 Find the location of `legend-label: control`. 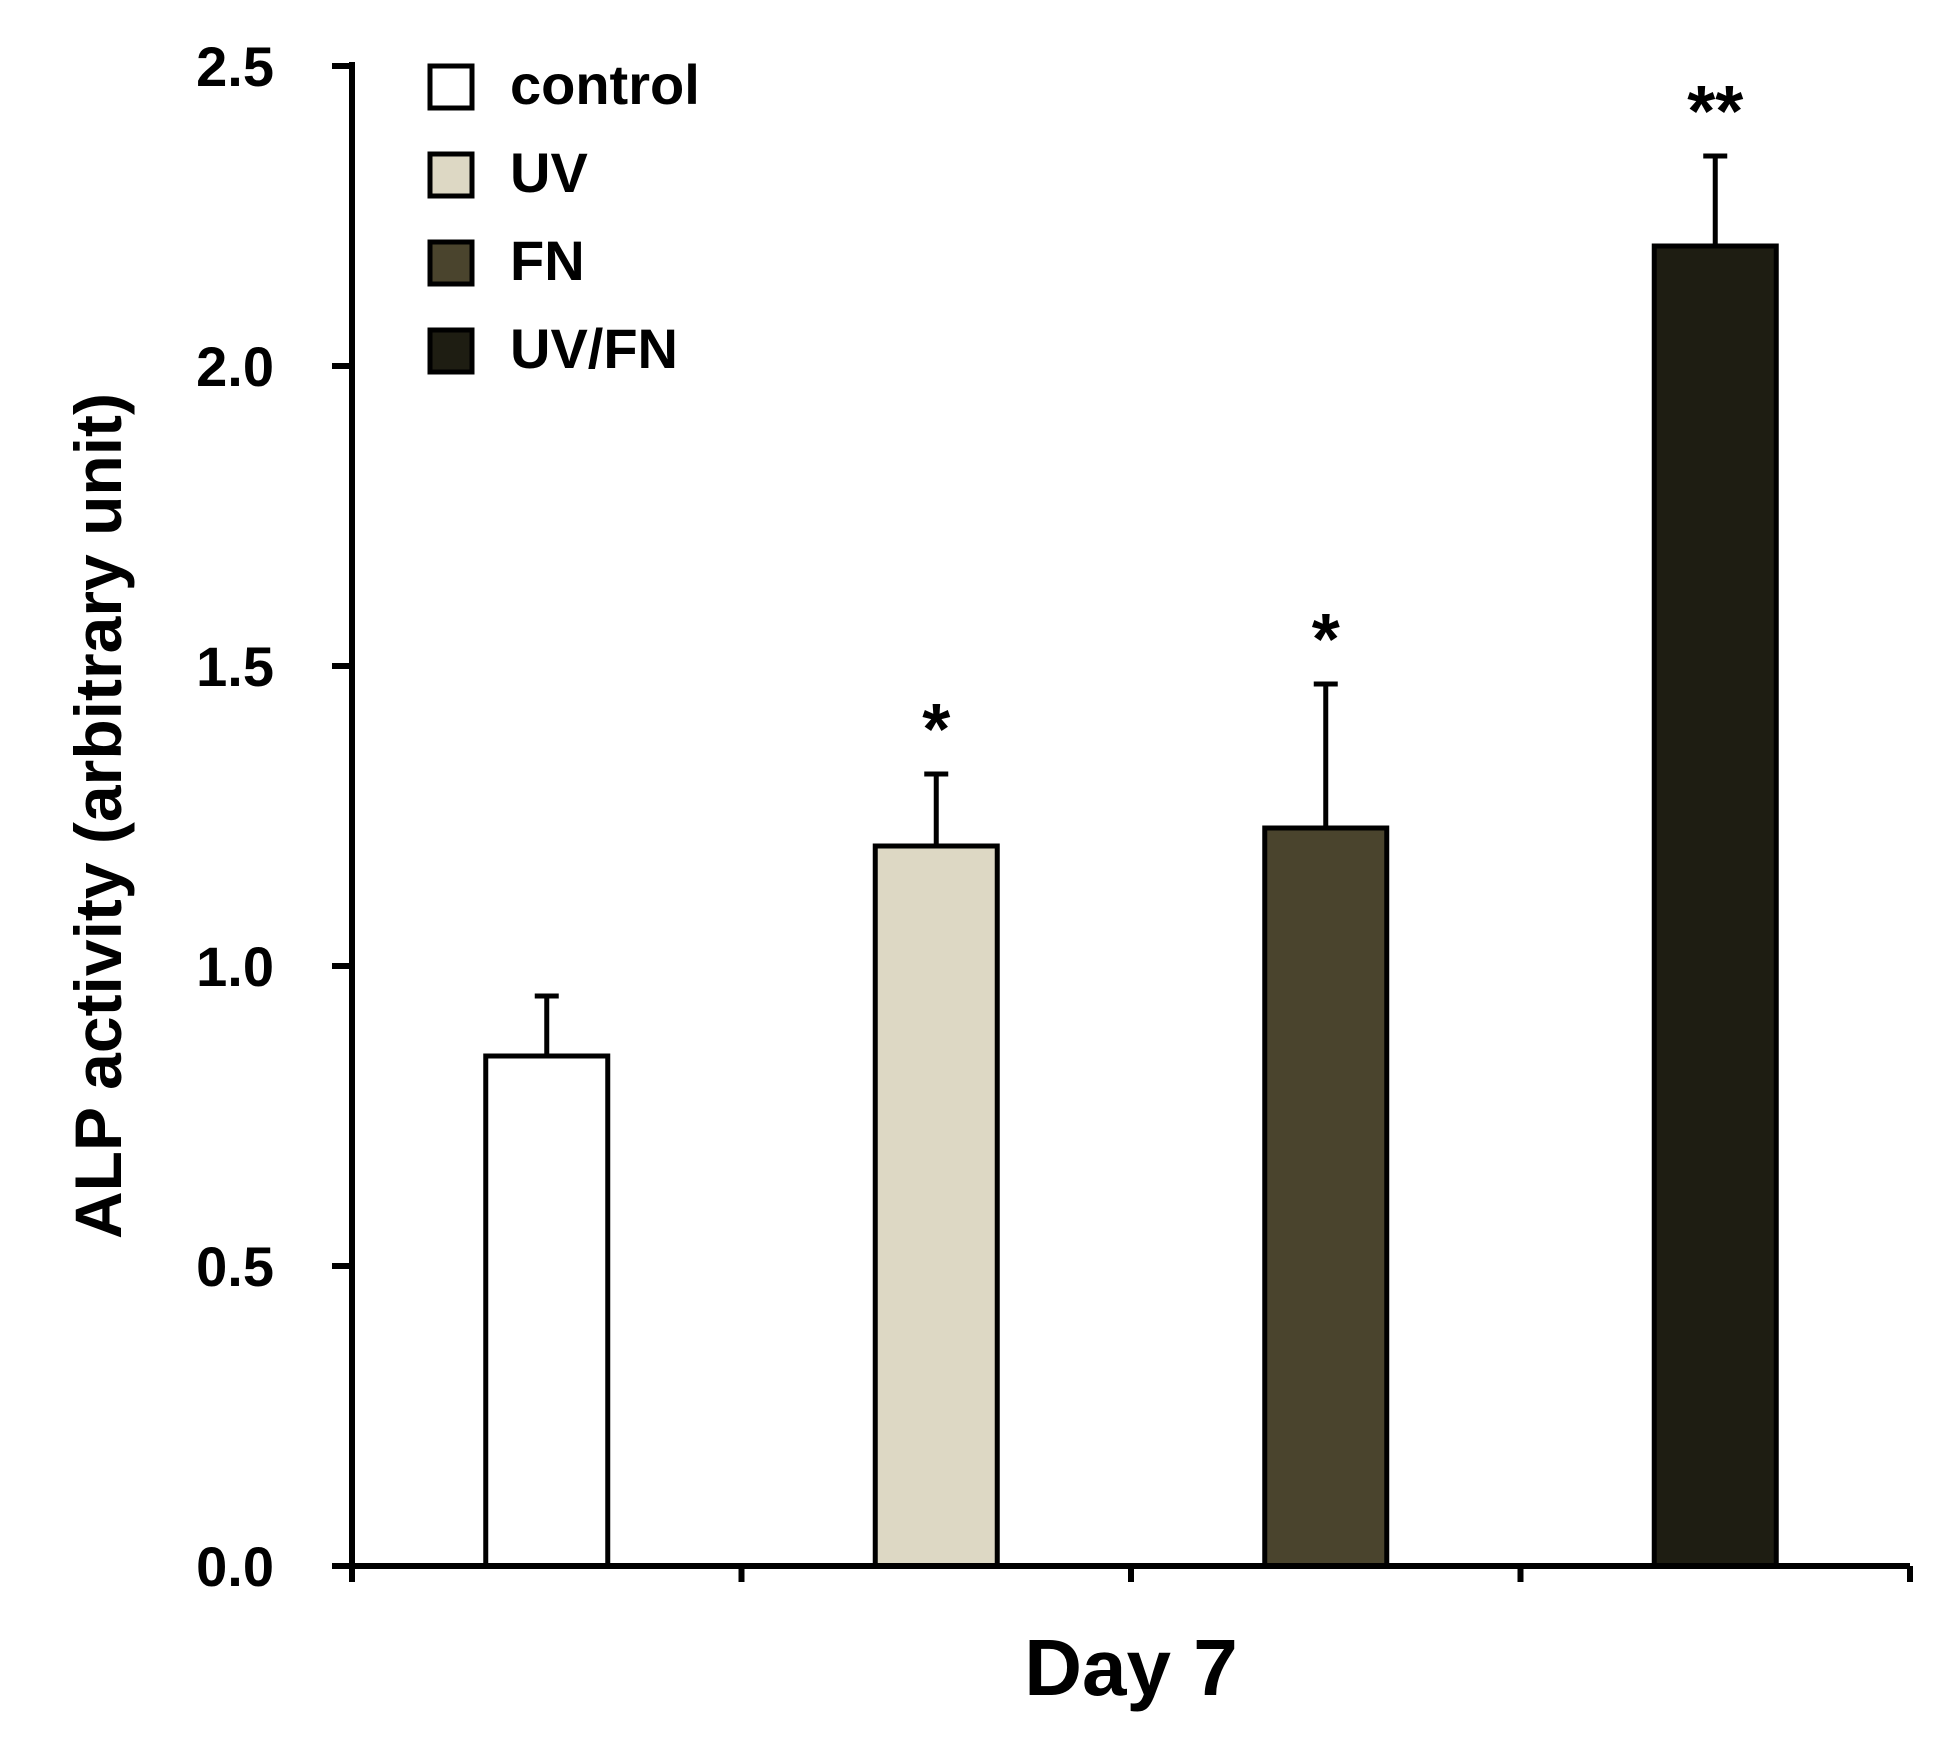

legend-label: control is located at coordinates (605, 84).